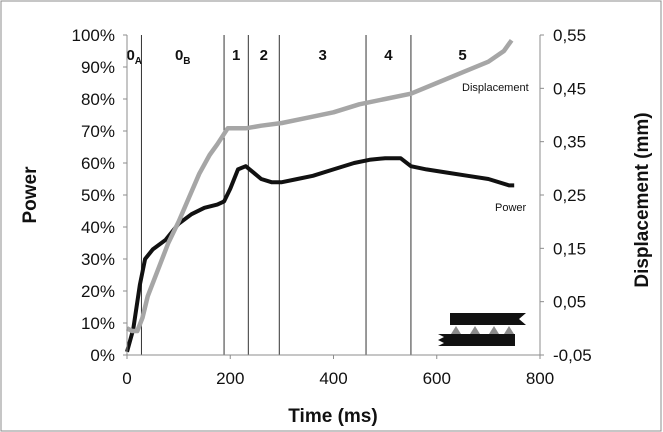  What do you see at coordinates (98, 67) in the screenshot?
I see `y-left-tick-label: 90%` at bounding box center [98, 67].